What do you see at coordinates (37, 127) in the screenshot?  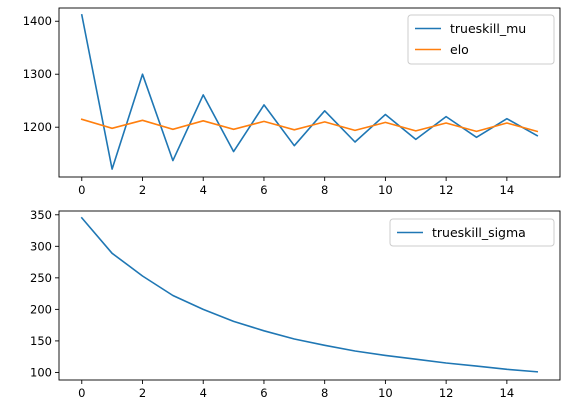 I see `y-tick-label: 1200` at bounding box center [37, 127].